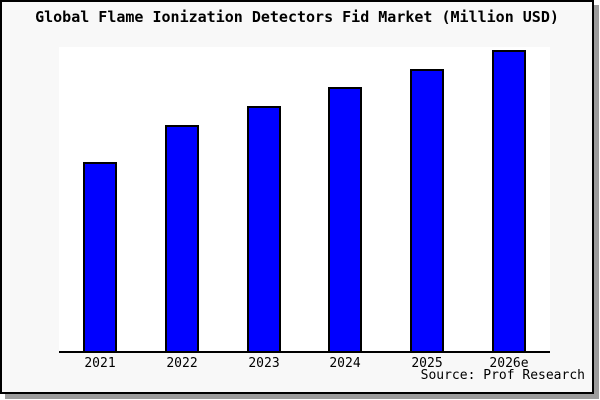 The width and height of the screenshot is (600, 400). I want to click on x-tick-label: 2026e, so click(509, 363).